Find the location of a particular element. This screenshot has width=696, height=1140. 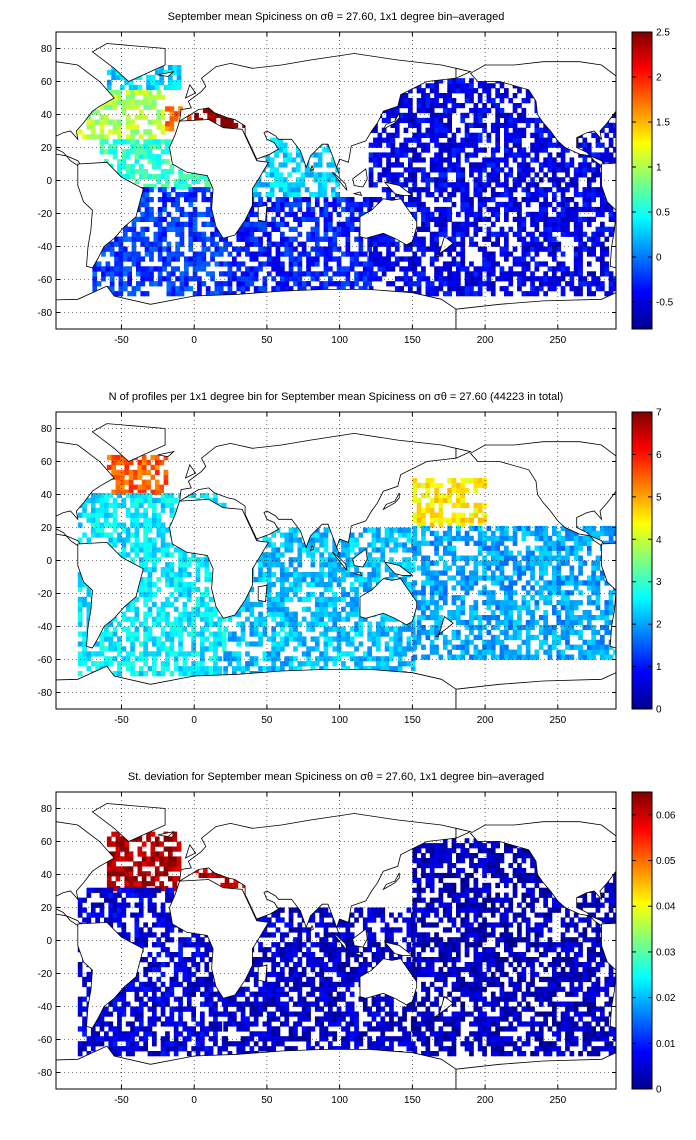

continent-outline is located at coordinates (312, 168).